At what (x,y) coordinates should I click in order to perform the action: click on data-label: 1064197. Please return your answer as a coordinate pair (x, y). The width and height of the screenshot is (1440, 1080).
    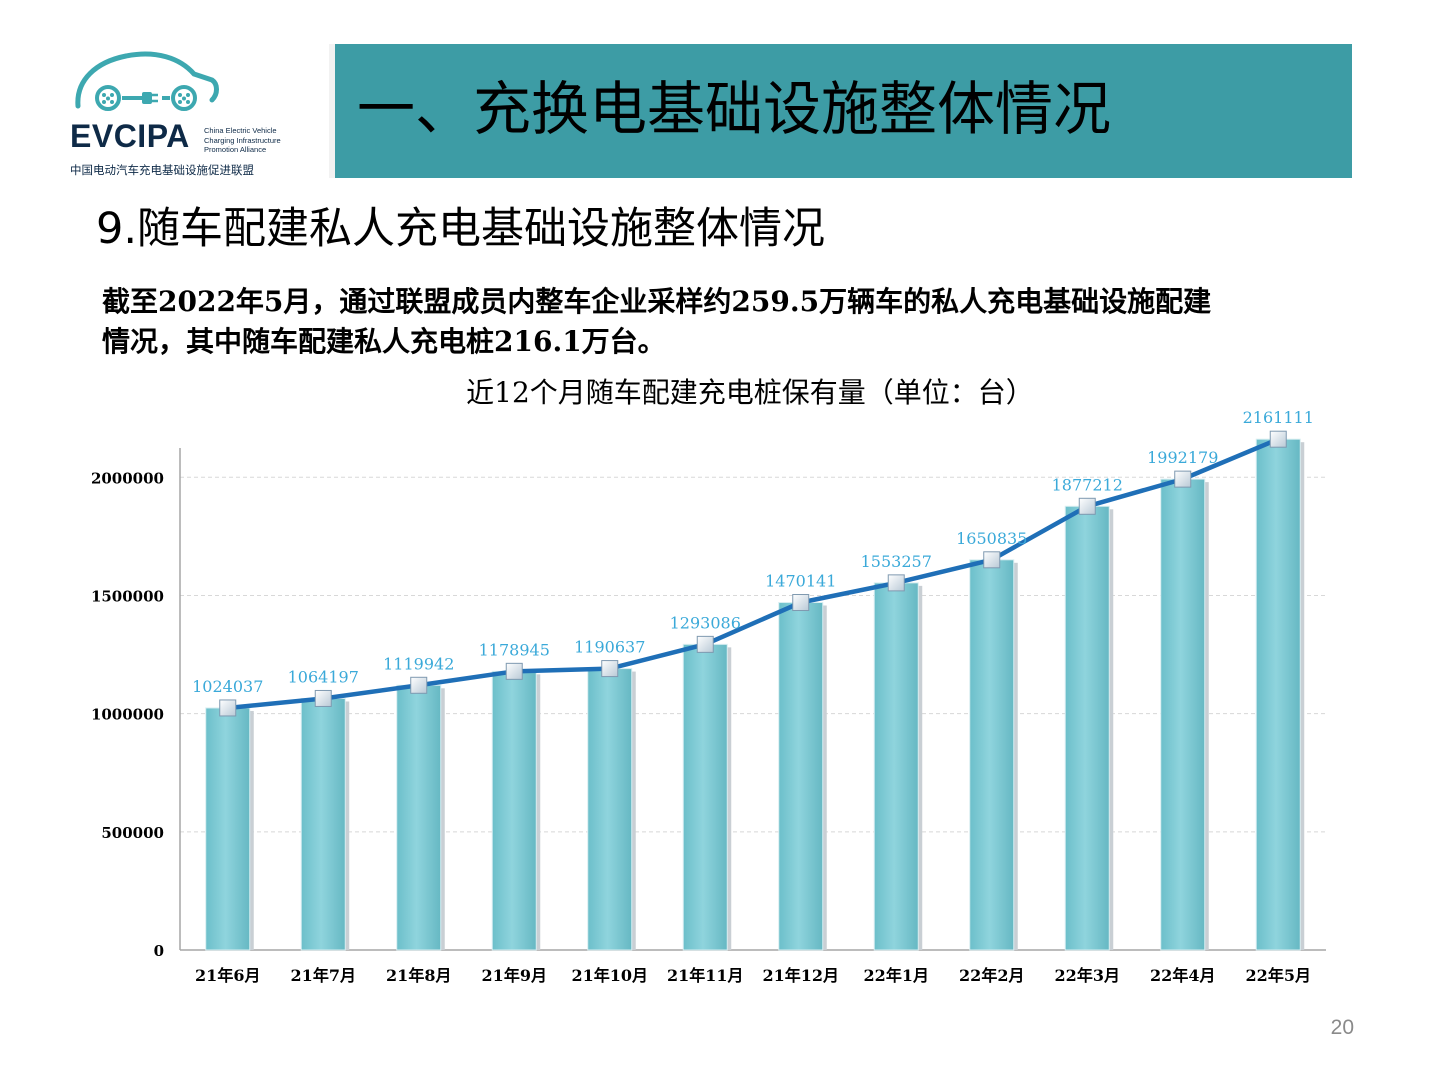
    Looking at the image, I should click on (323, 676).